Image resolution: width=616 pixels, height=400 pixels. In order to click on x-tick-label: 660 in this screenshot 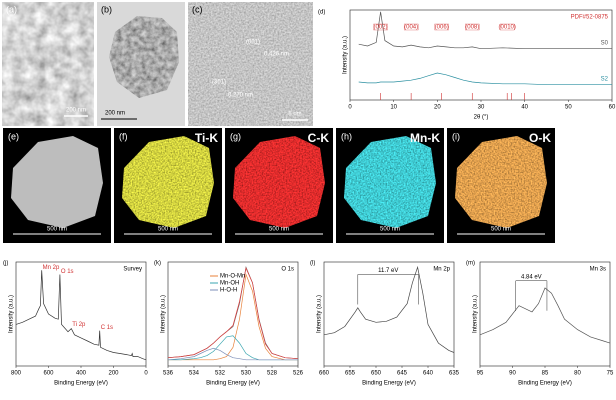, I will do `click(324, 374)`.